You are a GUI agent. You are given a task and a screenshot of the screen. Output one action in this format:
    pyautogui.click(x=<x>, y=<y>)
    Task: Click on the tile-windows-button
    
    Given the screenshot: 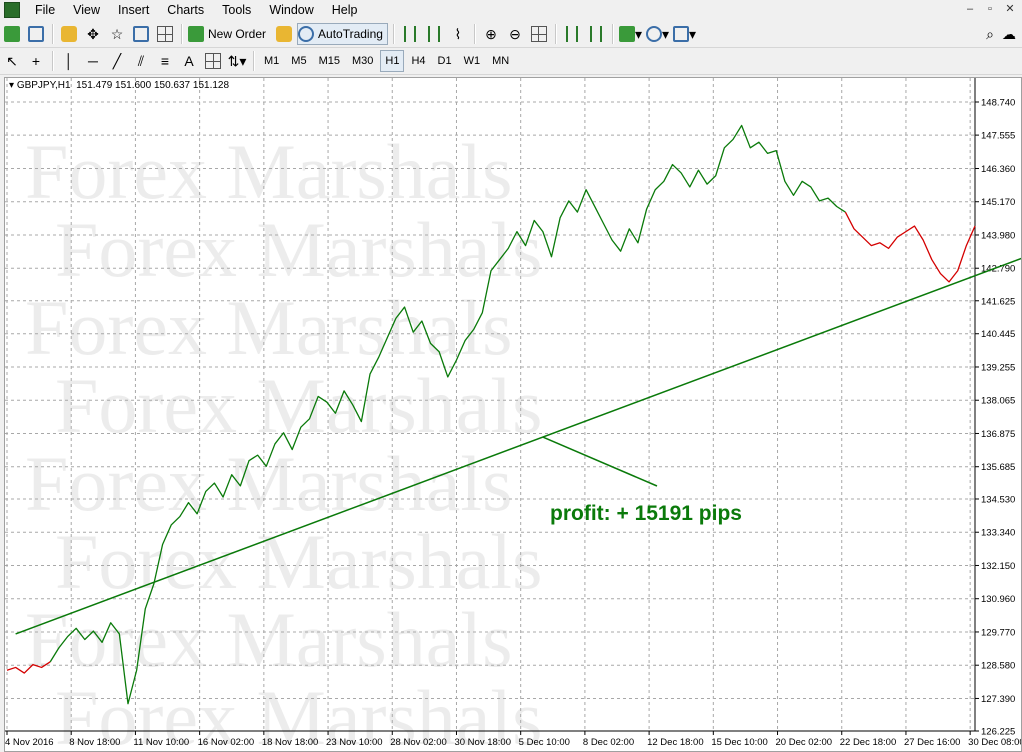 What is the action you would take?
    pyautogui.click(x=539, y=34)
    